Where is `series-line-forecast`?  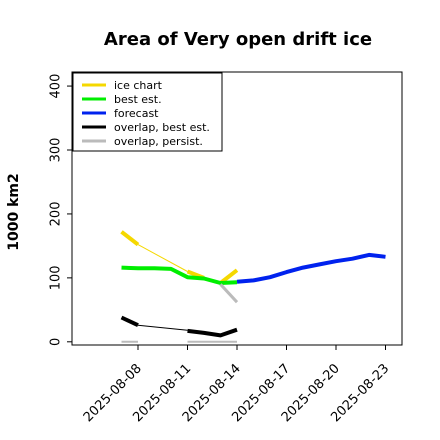
series-line-forecast is located at coordinates (311, 268).